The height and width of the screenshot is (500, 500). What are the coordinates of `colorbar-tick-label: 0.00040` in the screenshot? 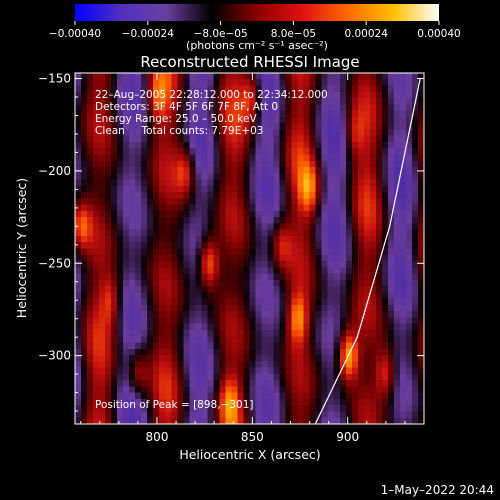 It's located at (438, 34).